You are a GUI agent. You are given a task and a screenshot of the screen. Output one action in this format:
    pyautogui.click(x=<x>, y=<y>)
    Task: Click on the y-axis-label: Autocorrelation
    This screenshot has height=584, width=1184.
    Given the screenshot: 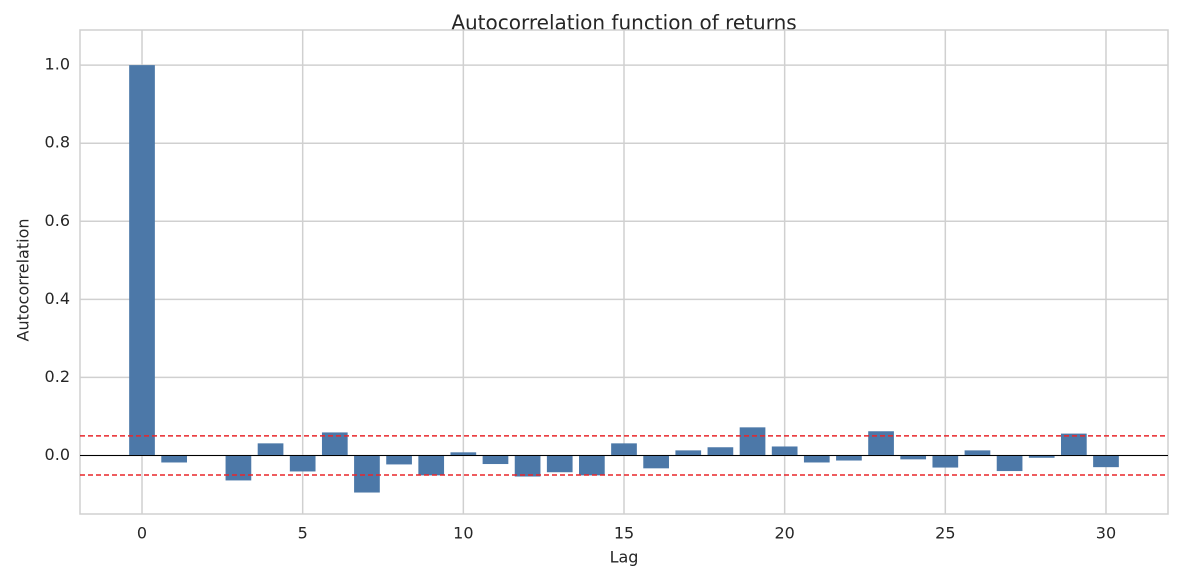 What is the action you would take?
    pyautogui.click(x=23, y=280)
    